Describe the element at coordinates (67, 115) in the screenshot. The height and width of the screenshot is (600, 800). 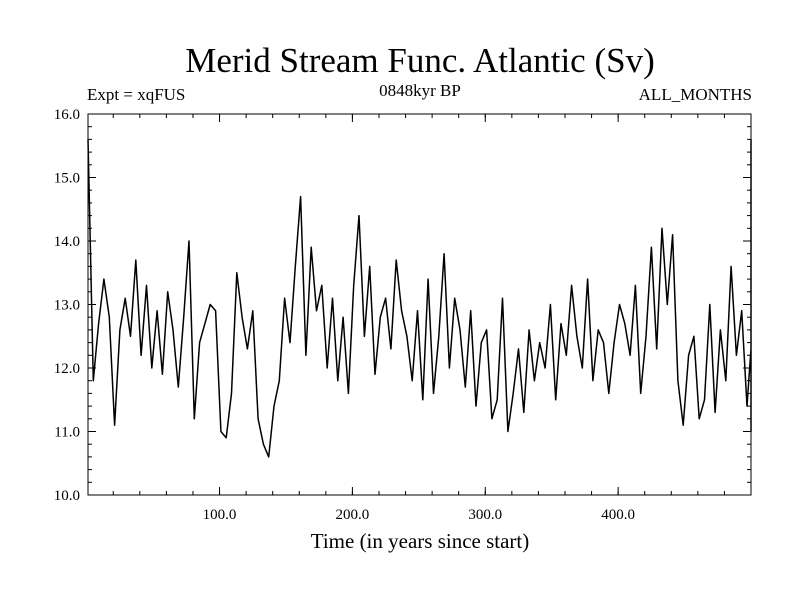
I see `y-tick-label: 16.0` at that location.